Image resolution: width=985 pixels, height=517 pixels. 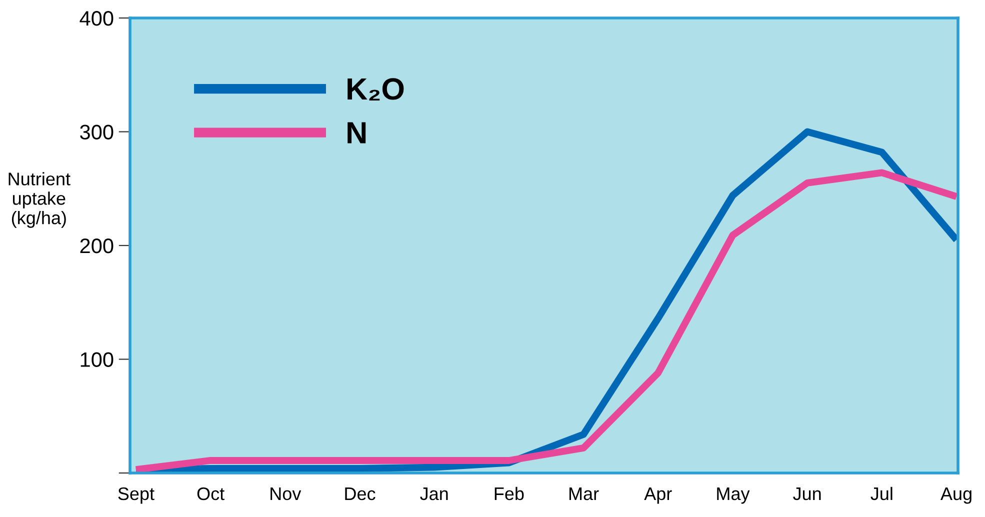 What do you see at coordinates (97, 246) in the screenshot?
I see `y-tick-label: 200` at bounding box center [97, 246].